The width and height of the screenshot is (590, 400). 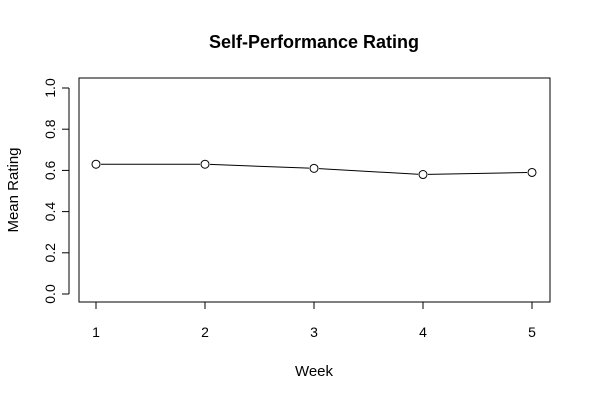 What do you see at coordinates (50, 253) in the screenshot?
I see `y-tick-label: 0.2` at bounding box center [50, 253].